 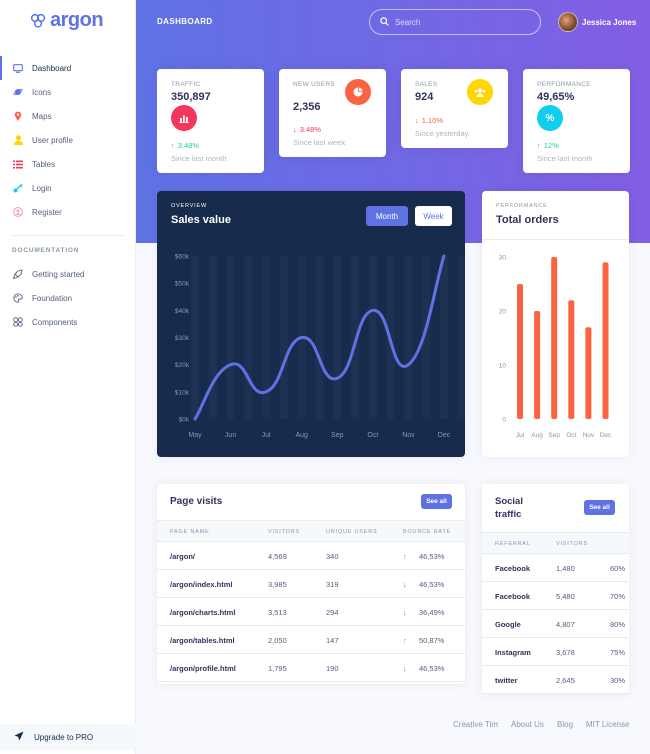 I want to click on y-tick-label: $10k, so click(x=182, y=392).